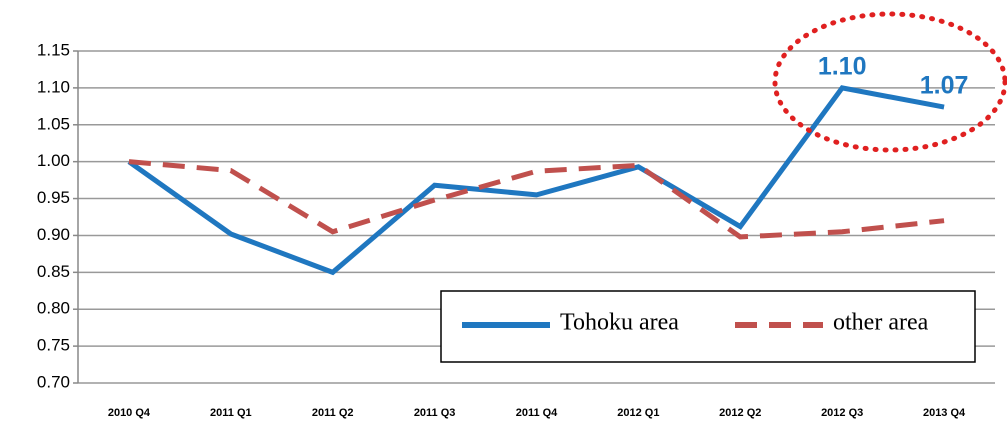 Image resolution: width=1007 pixels, height=423 pixels. I want to click on x-tick-label: 2011 Q2, so click(333, 413).